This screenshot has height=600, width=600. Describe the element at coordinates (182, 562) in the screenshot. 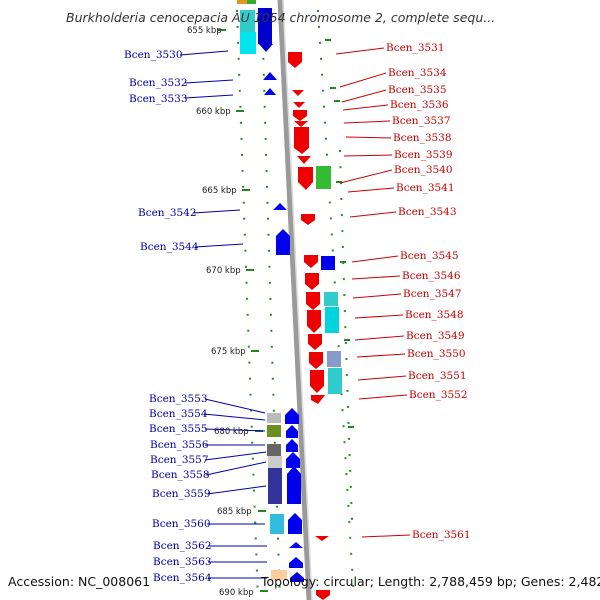

I see `gene-label: Bcen_3563` at that location.